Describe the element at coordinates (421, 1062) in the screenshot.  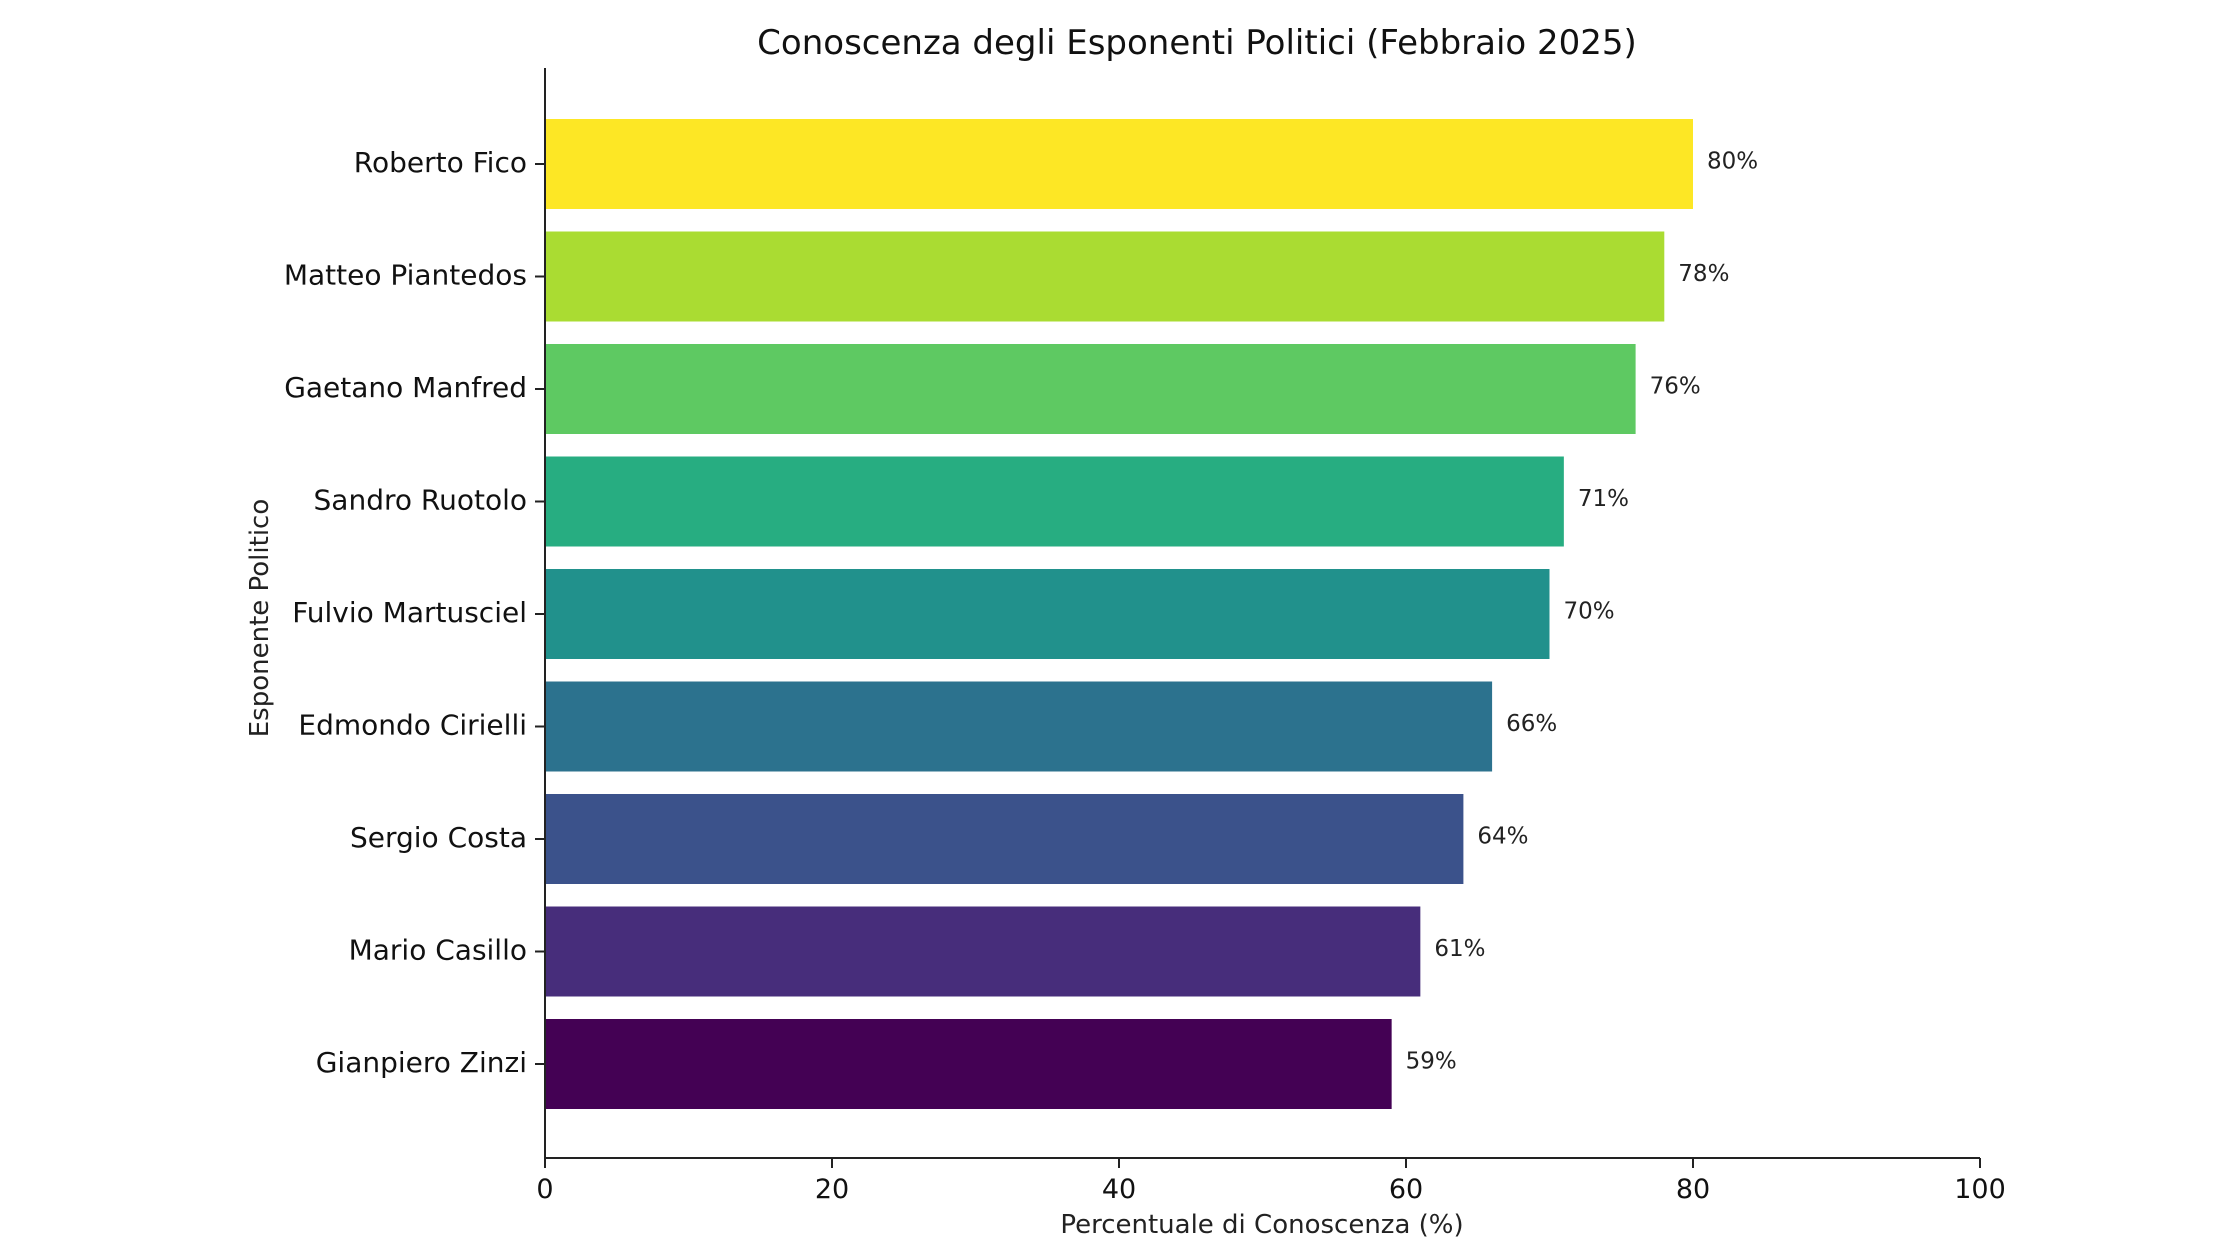
I see `y-tick-label-8: Gianpiero Zinzi` at that location.